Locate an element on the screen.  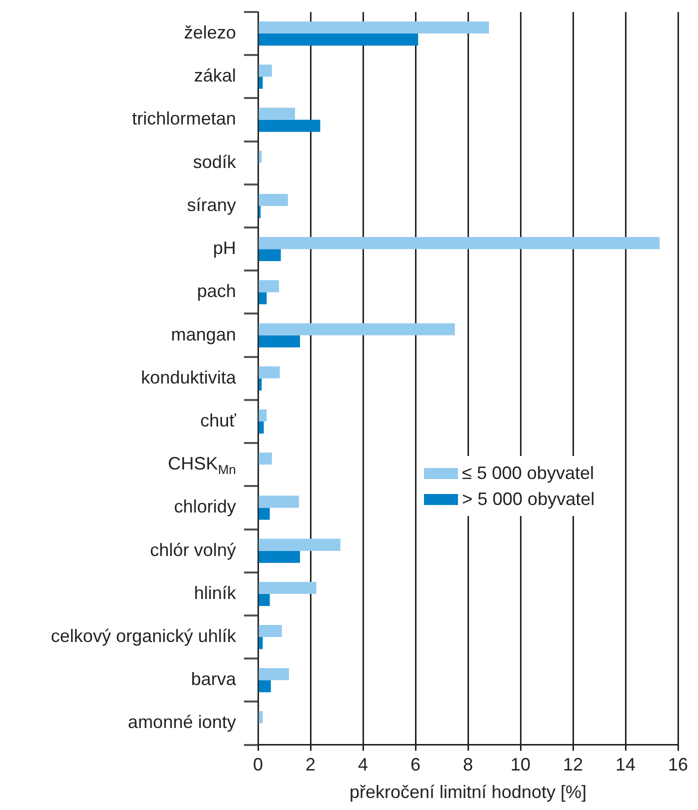
y-tick-label: trichlormetan is located at coordinates (184, 118).